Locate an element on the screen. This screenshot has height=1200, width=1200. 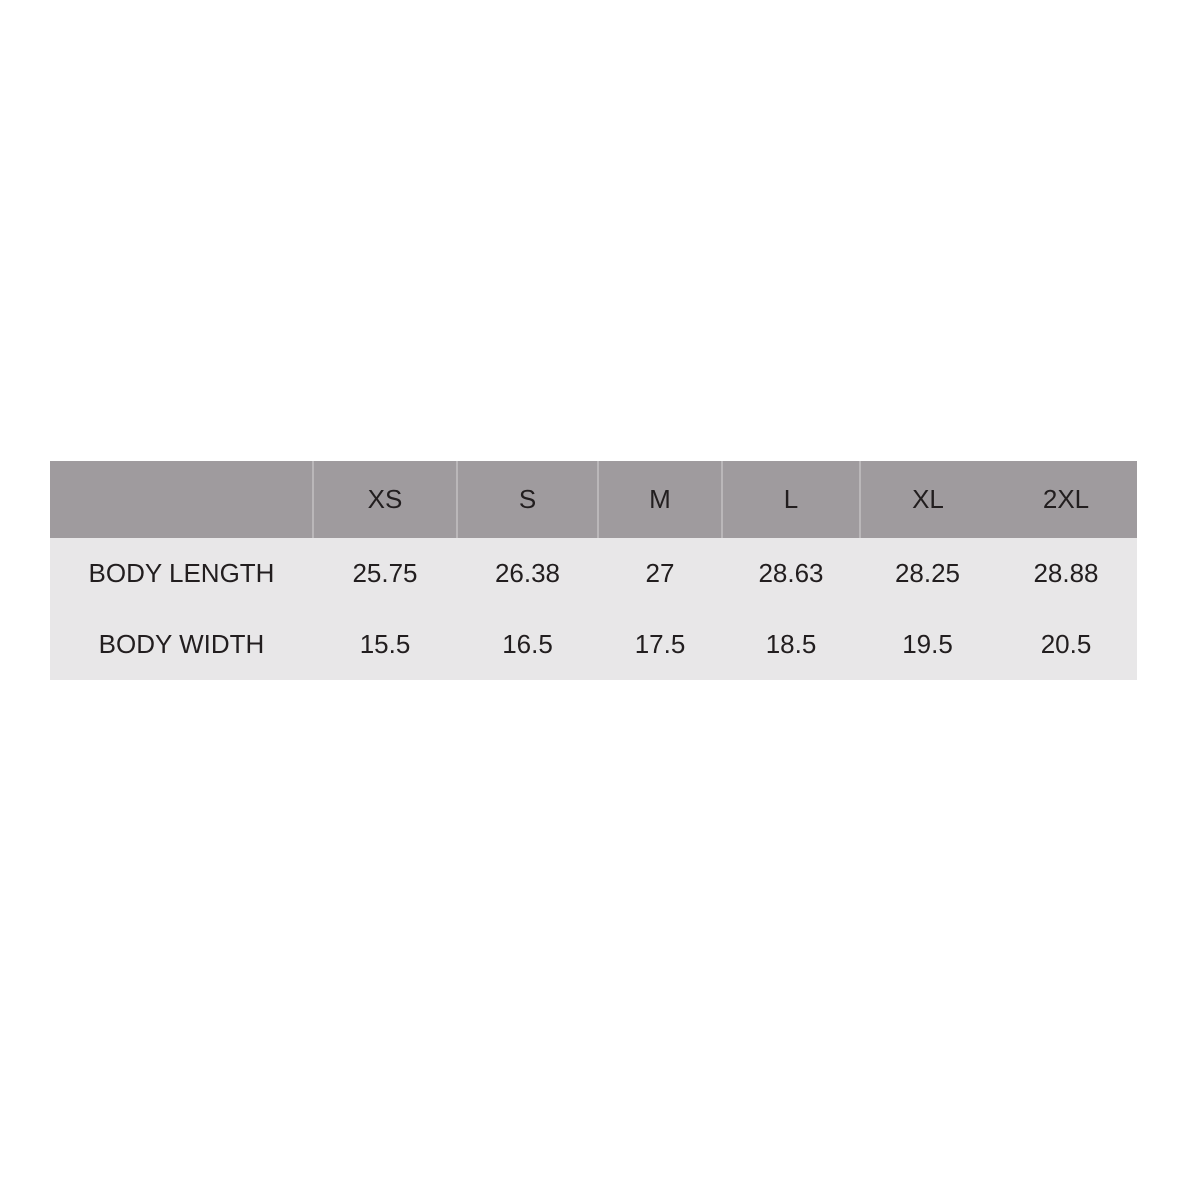
size-column-header-s: S is located at coordinates (527, 499).